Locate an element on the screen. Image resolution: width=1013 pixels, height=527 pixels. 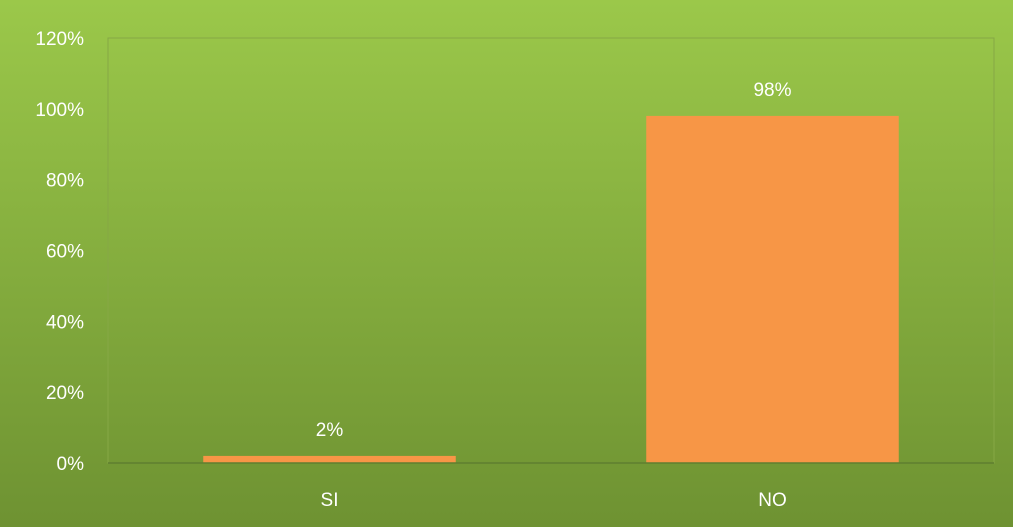
x-axis-category-labels: SI NO is located at coordinates (554, 500).